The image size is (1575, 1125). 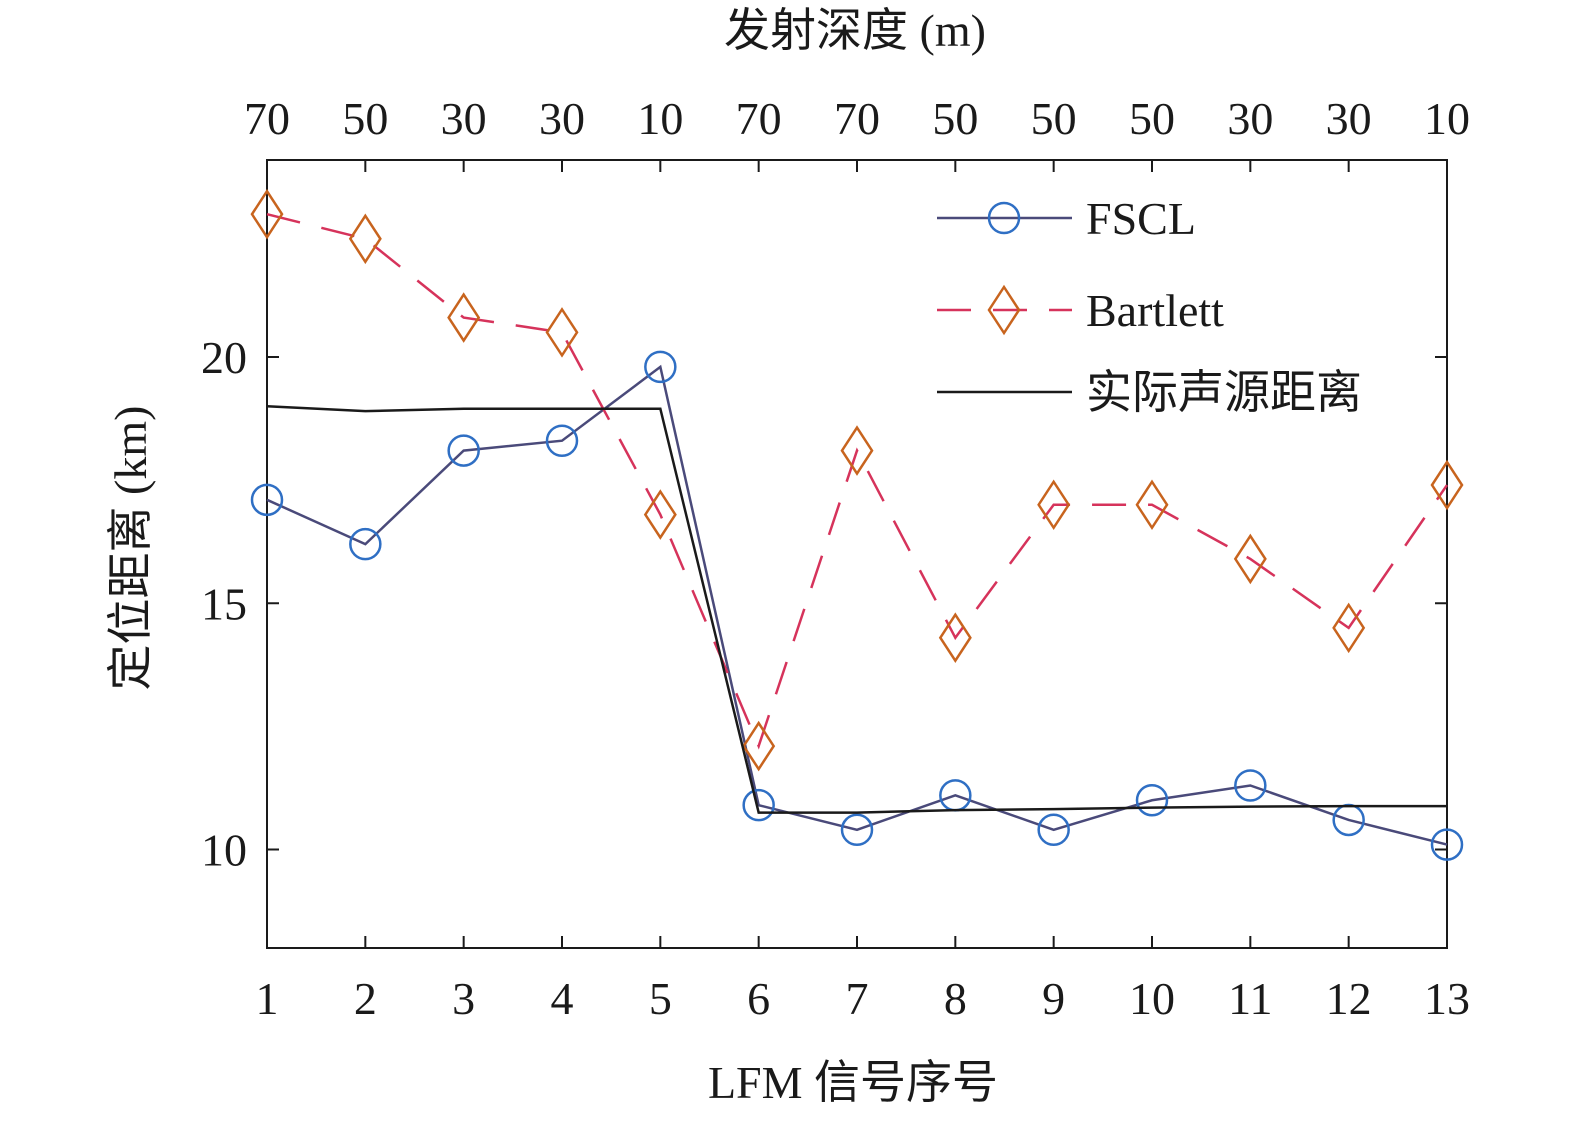 I want to click on legend-label: FSCL, so click(x=1141, y=218).